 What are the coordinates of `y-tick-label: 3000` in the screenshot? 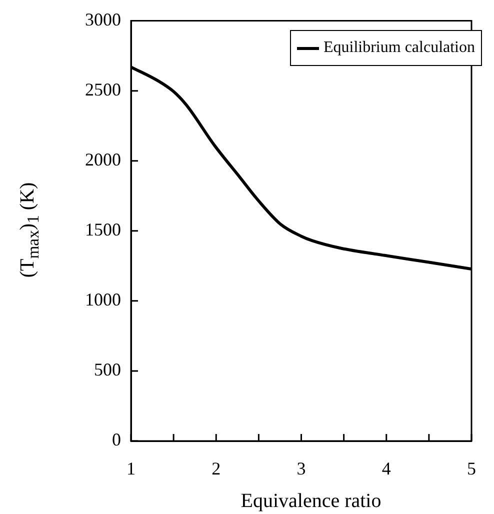 It's located at (103, 20).